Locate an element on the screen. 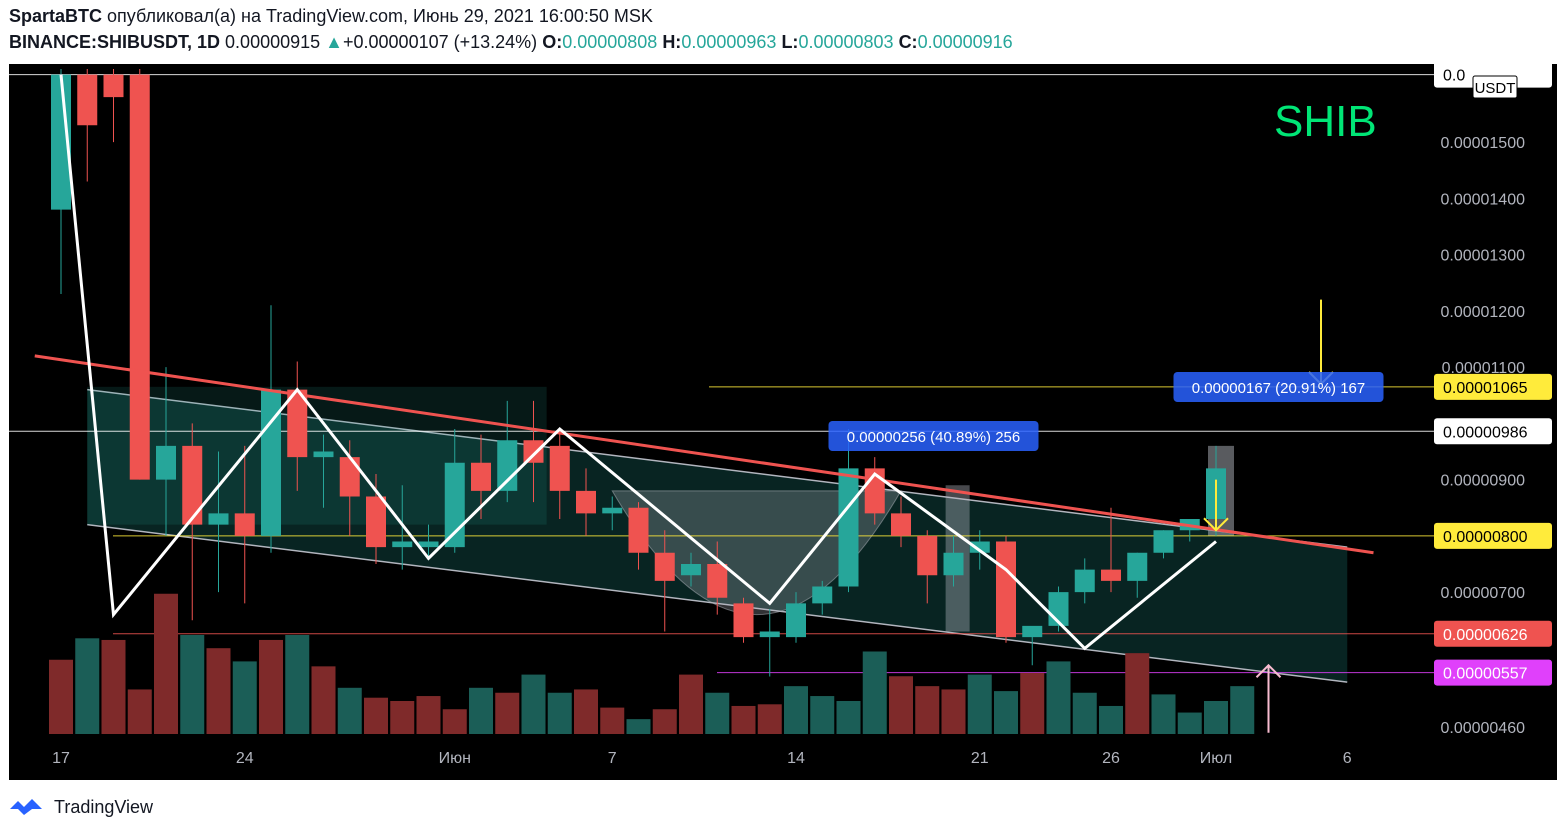  high-label: H: is located at coordinates (672, 42).